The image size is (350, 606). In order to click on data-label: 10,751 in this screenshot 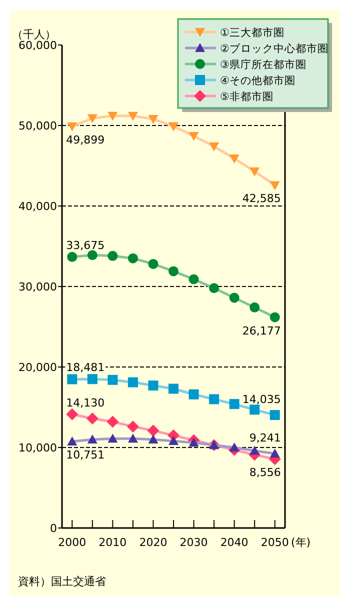, I will do `click(85, 455)`.